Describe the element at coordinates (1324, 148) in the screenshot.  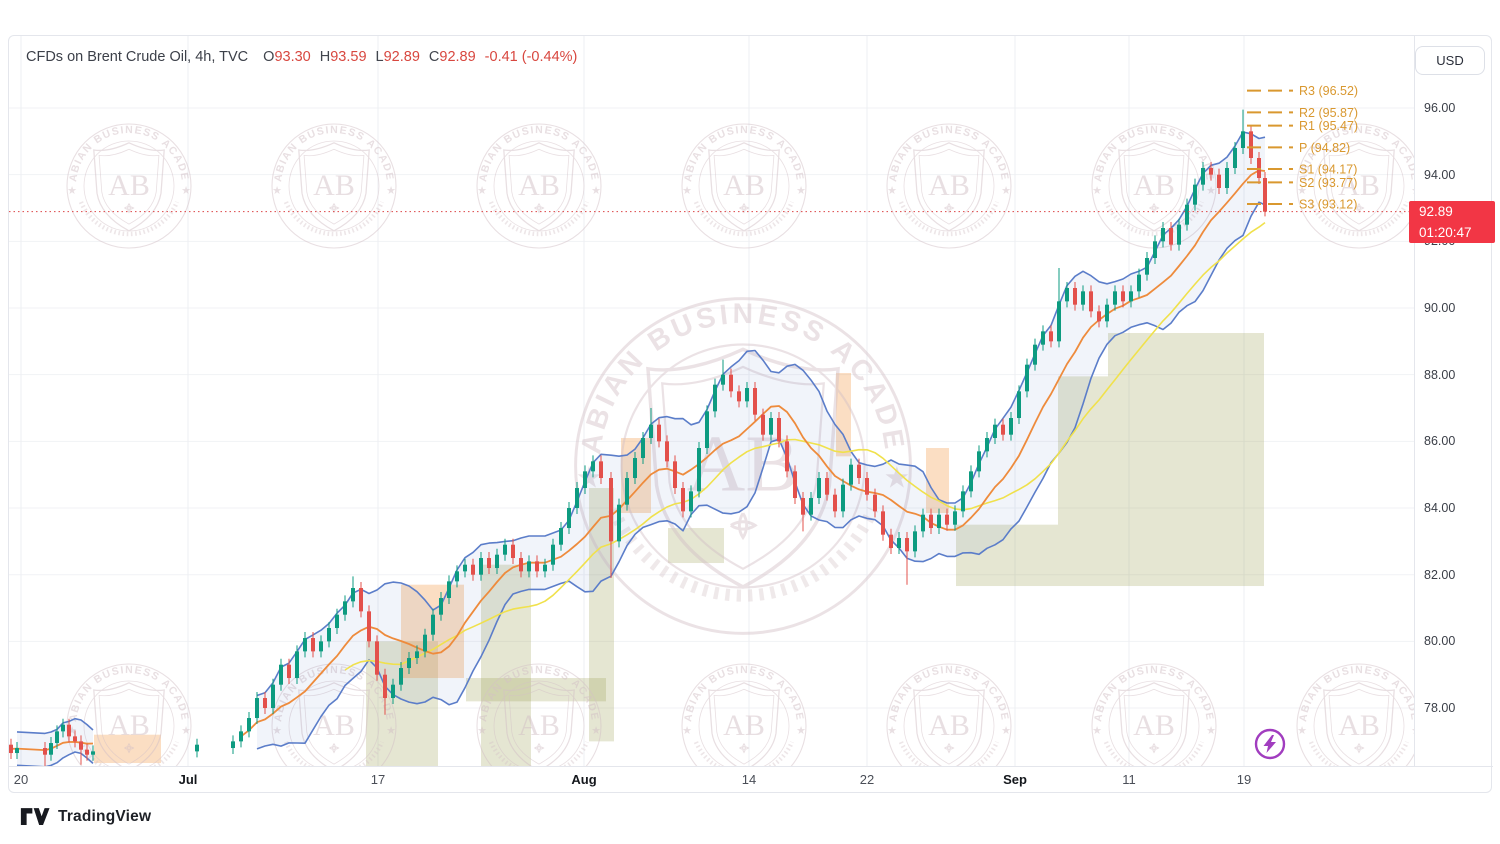
I see `pivot-label: P (94.82)` at that location.